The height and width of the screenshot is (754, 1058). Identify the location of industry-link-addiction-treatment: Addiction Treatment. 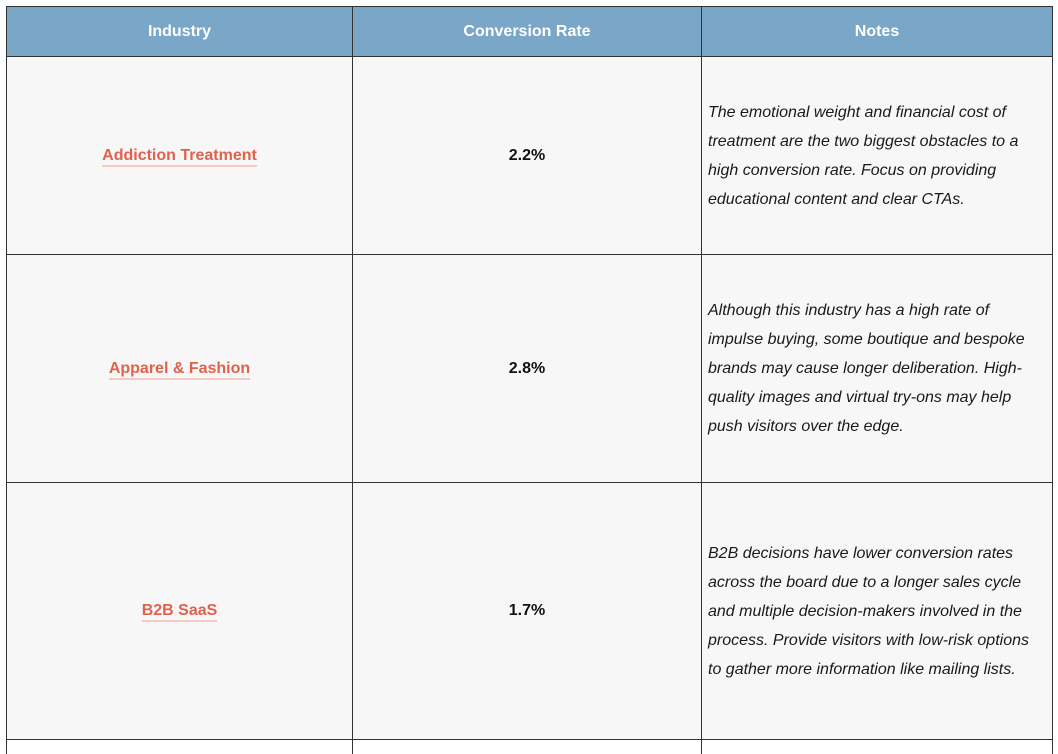
(179, 157).